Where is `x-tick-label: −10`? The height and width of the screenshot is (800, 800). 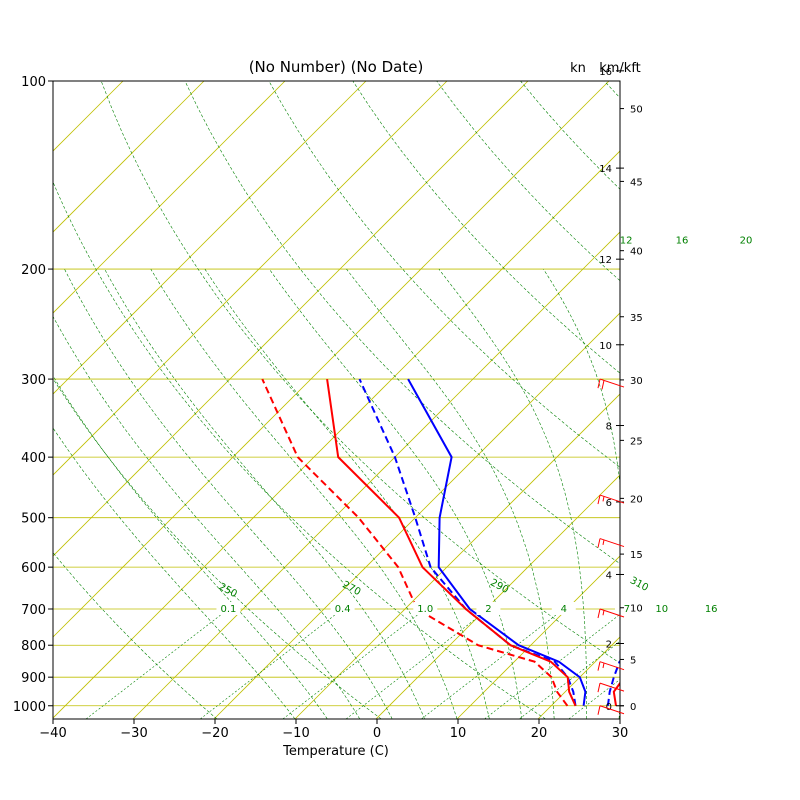
x-tick-label: −10 is located at coordinates (295, 733).